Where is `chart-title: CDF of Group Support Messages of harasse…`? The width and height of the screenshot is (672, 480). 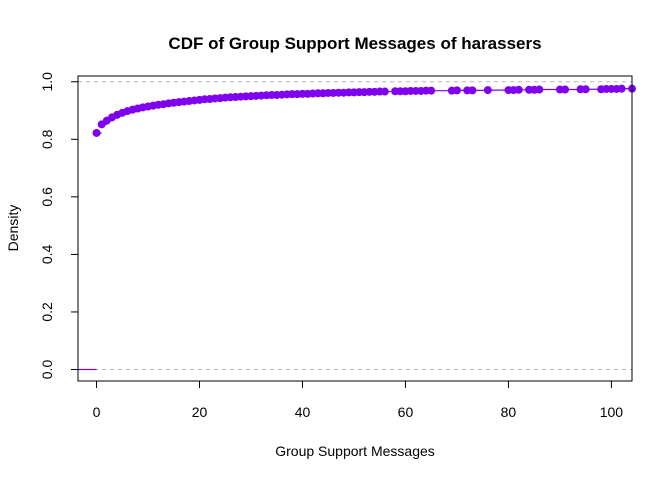 chart-title: CDF of Group Support Messages of harasse… is located at coordinates (354, 43).